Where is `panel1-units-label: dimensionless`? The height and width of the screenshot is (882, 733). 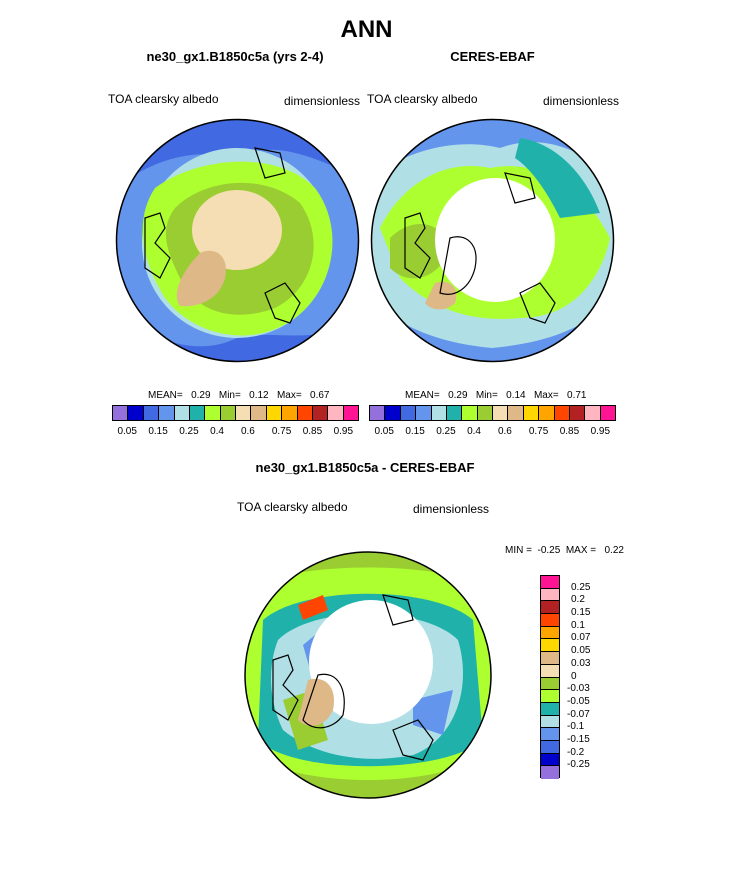 panel1-units-label: dimensionless is located at coordinates (322, 101).